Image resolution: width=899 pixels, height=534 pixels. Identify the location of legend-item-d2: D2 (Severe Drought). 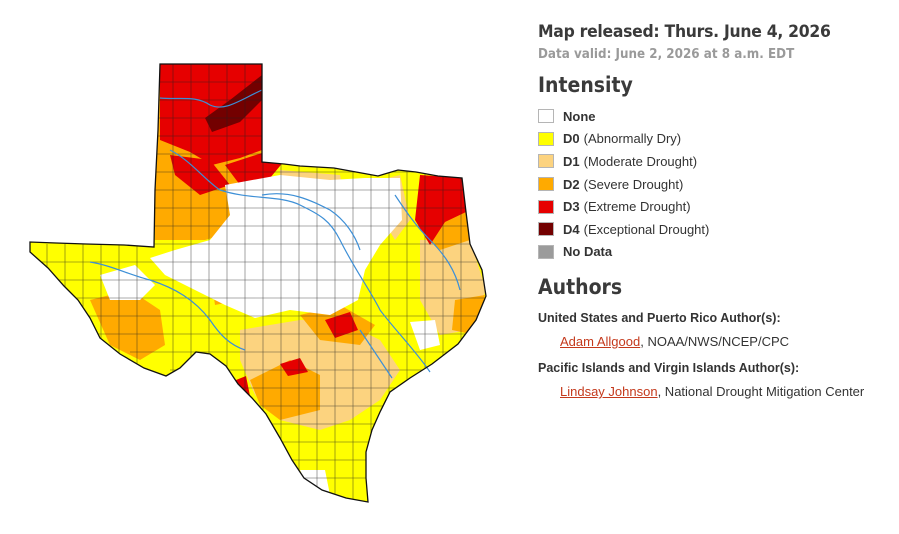
(715, 184).